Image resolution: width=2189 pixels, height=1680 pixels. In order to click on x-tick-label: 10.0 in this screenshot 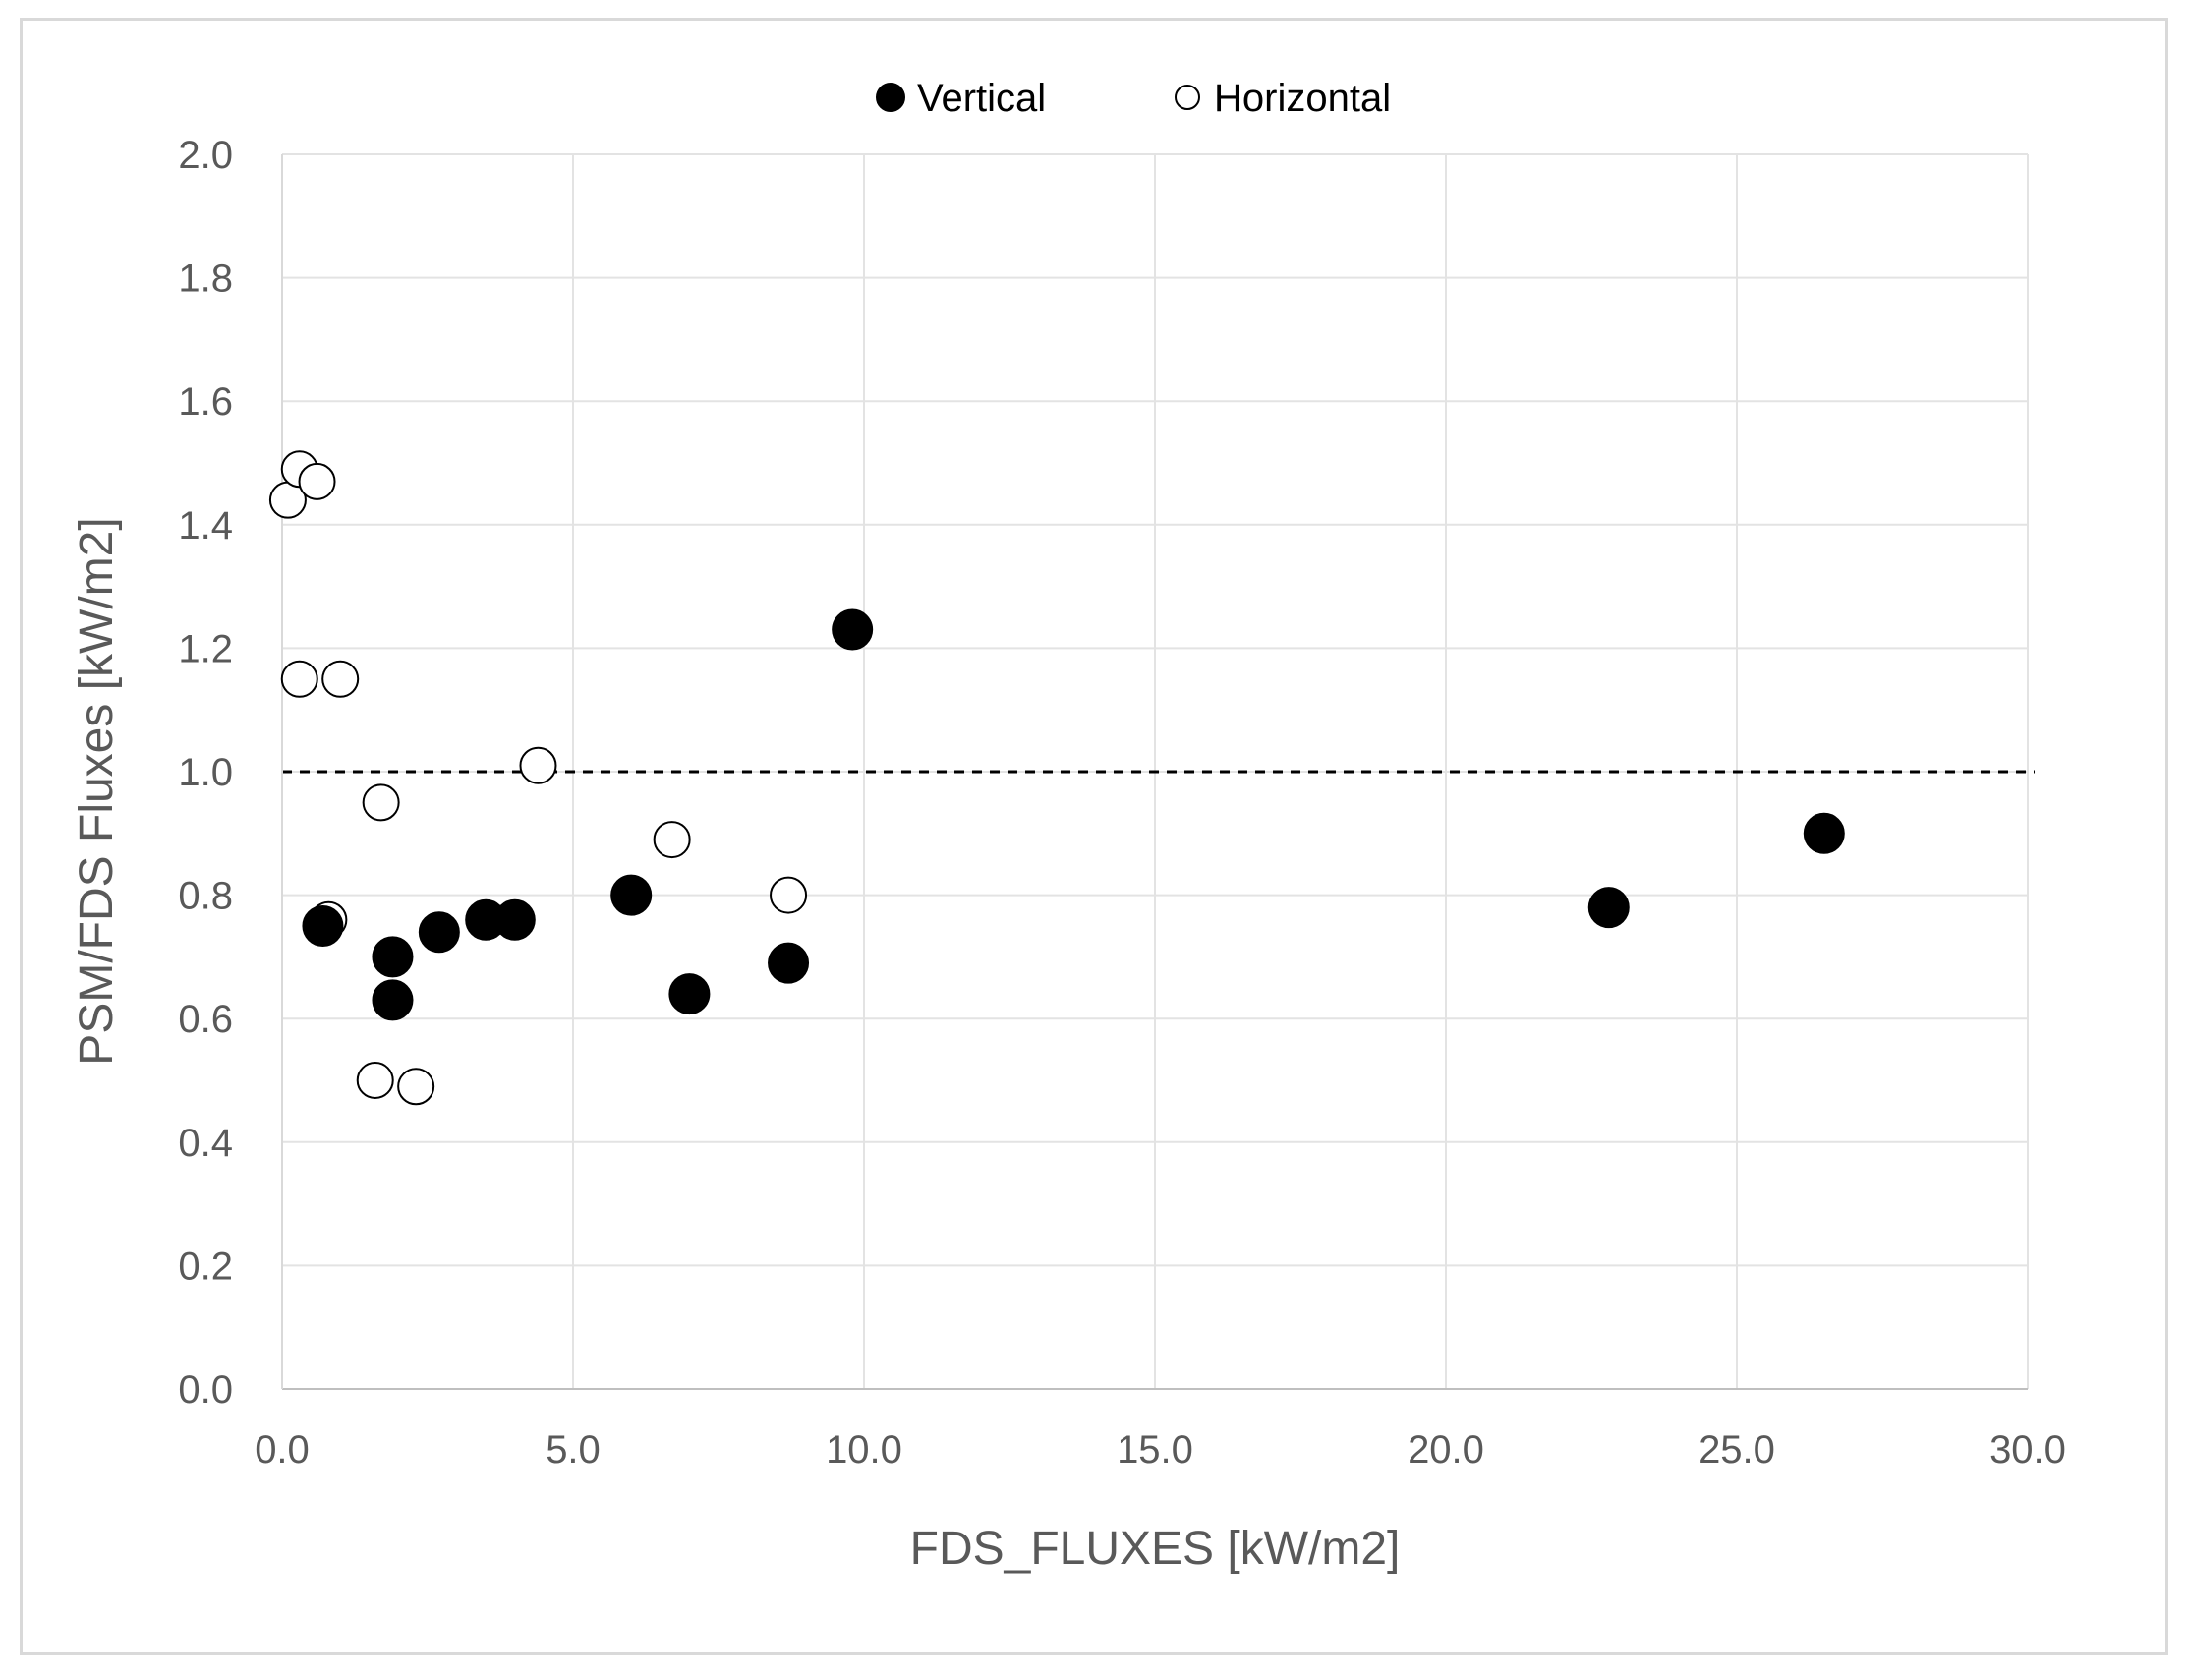, I will do `click(864, 1450)`.